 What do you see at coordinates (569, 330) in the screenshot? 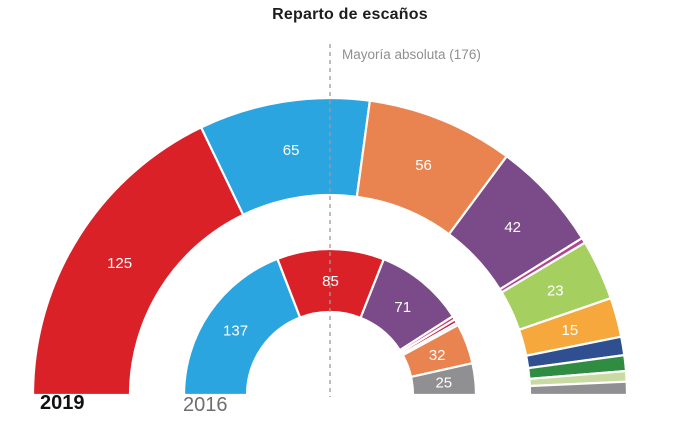
I see `segment-value-label-2019-6: 15` at bounding box center [569, 330].